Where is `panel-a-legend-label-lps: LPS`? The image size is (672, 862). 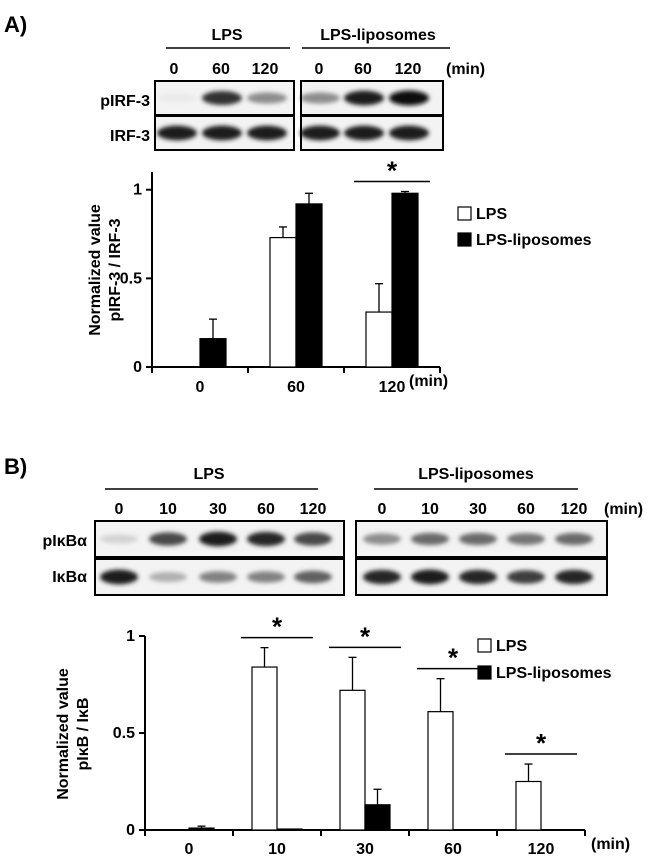 panel-a-legend-label-lps: LPS is located at coordinates (491, 214).